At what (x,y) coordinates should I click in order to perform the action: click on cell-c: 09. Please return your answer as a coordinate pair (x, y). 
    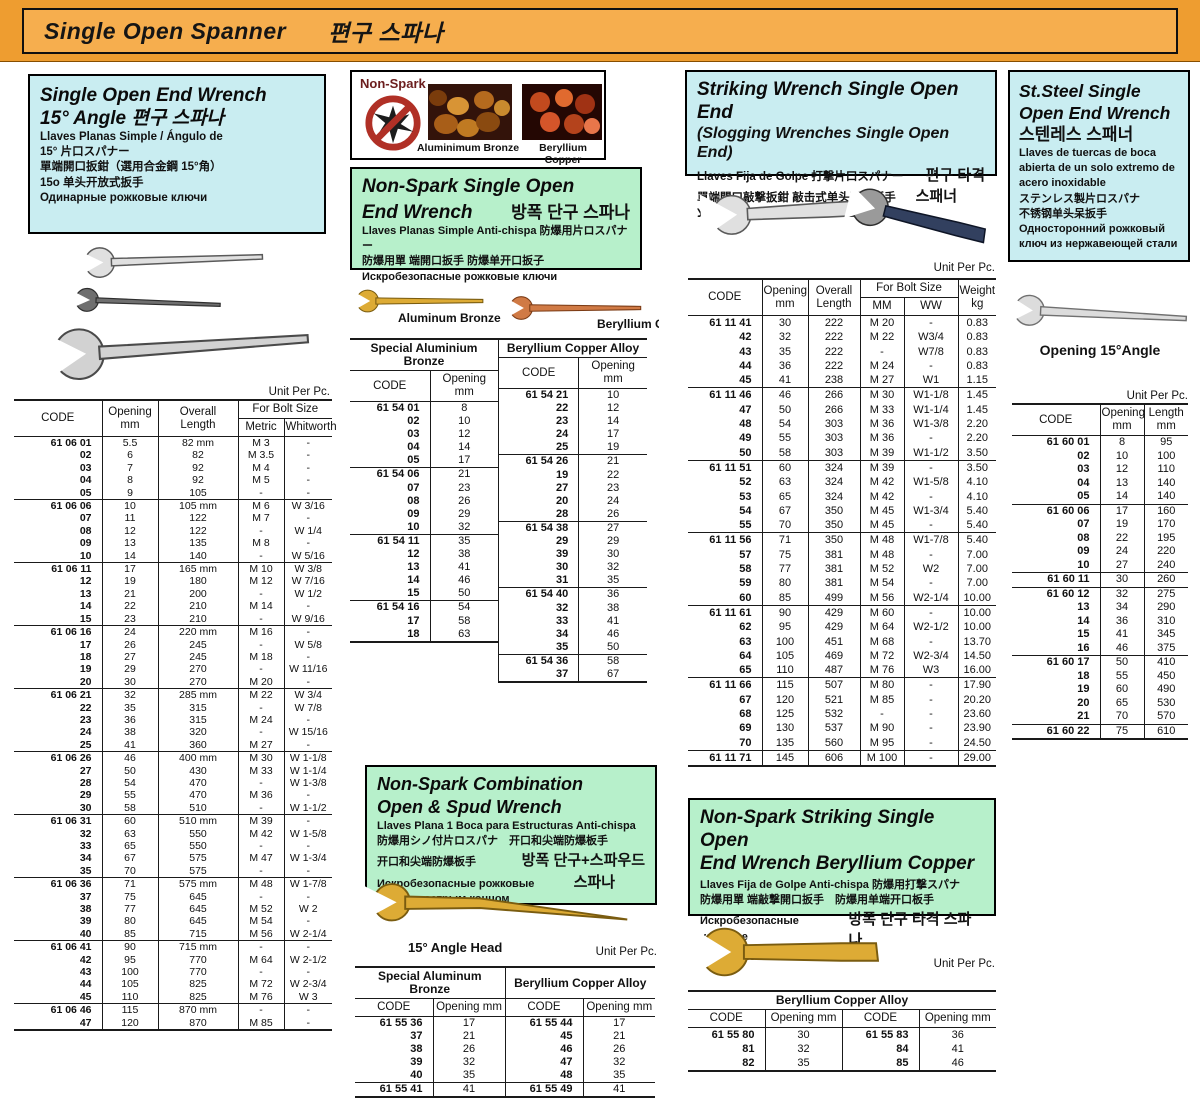
    Looking at the image, I should click on (1083, 551).